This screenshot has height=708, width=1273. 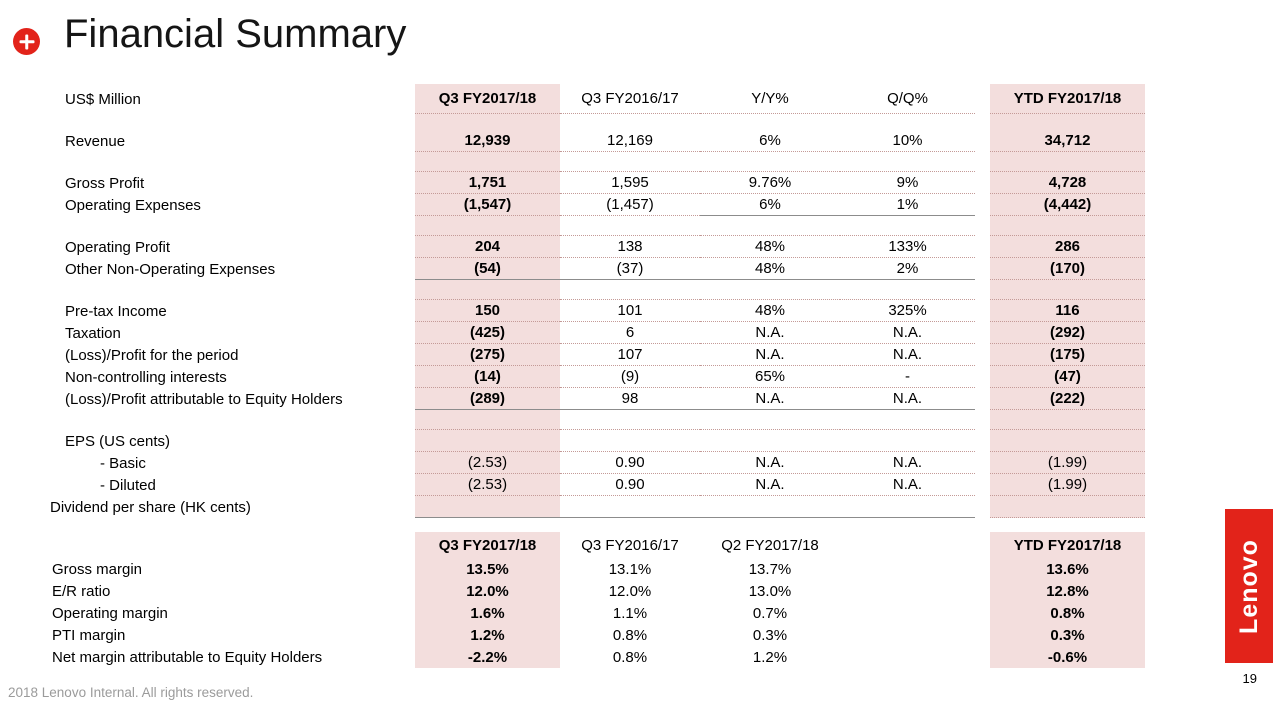 I want to click on table-row: - Diluted (2.53) 0.90 N.A. N.A. (1.99), so click(x=572, y=485).